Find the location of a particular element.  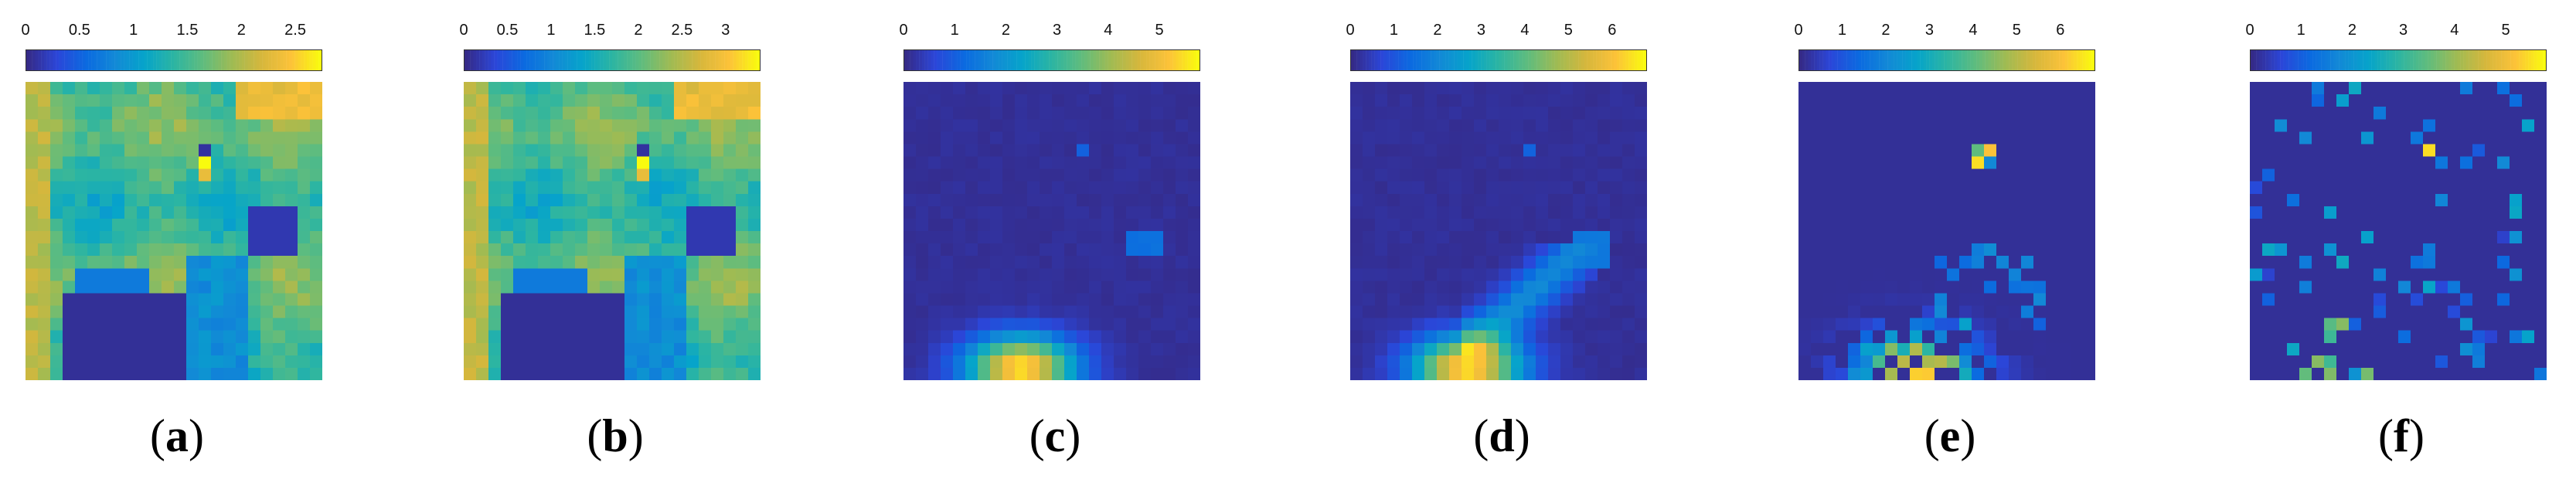

colorbar-tick-label: 0 is located at coordinates (2249, 31).